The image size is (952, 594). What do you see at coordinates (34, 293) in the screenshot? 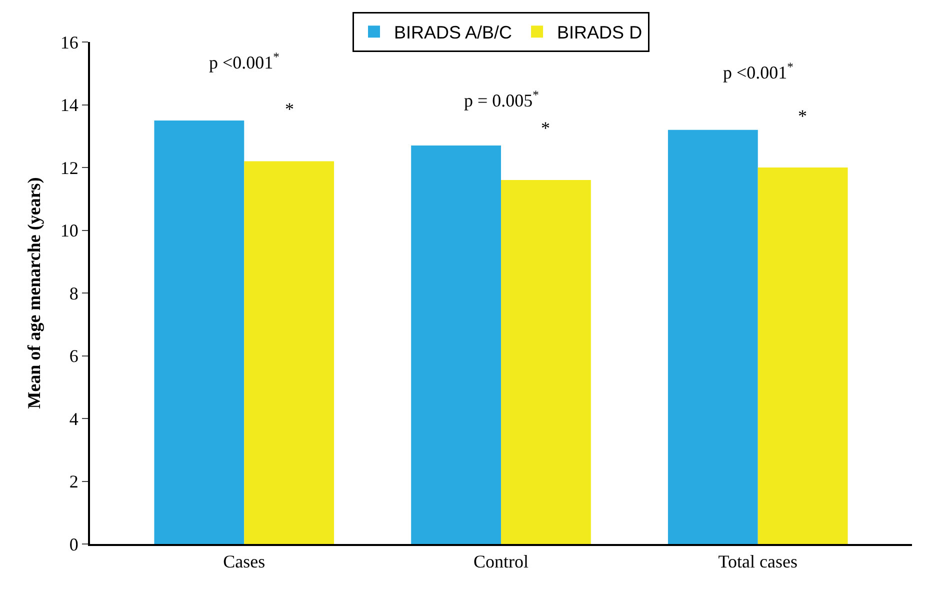
I see `y-axis-title: Mean of age menarche (years)` at bounding box center [34, 293].